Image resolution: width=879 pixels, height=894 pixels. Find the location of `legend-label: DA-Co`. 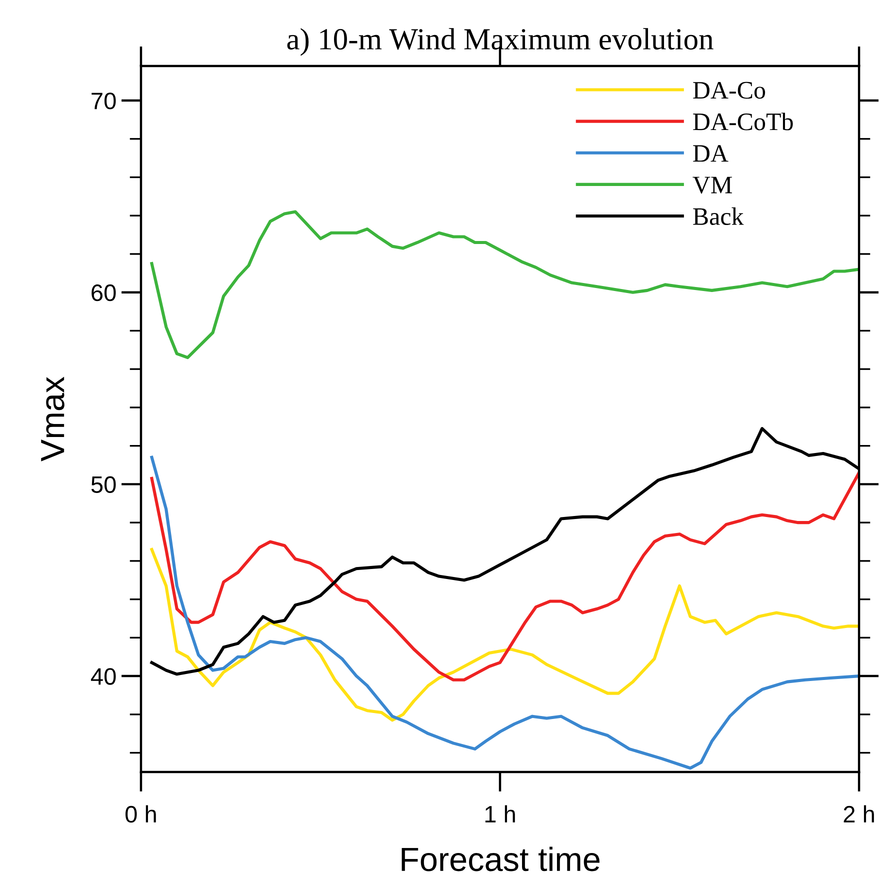

legend-label: DA-Co is located at coordinates (729, 90).